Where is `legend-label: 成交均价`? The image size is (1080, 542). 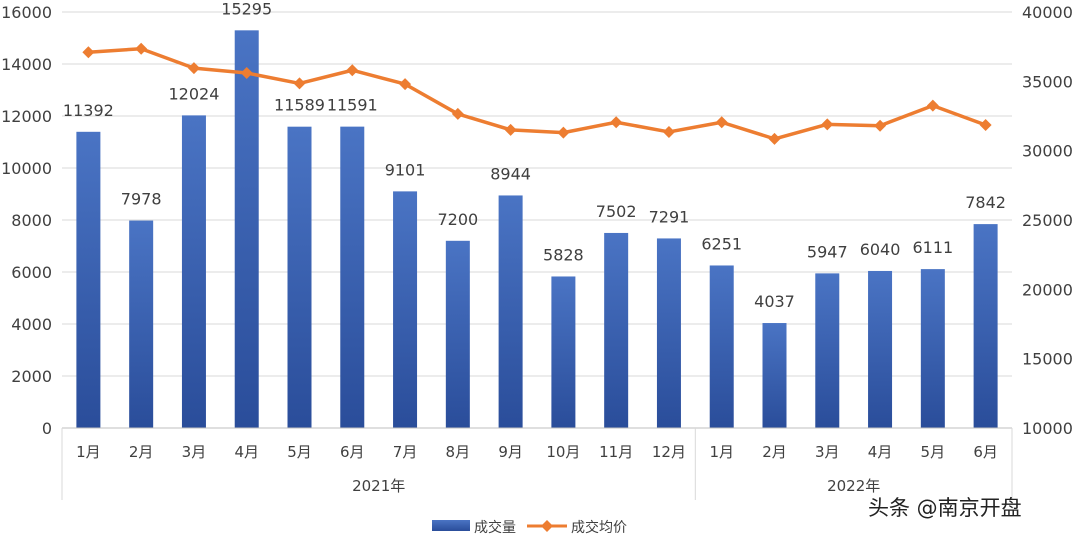 legend-label: 成交均价 is located at coordinates (599, 527).